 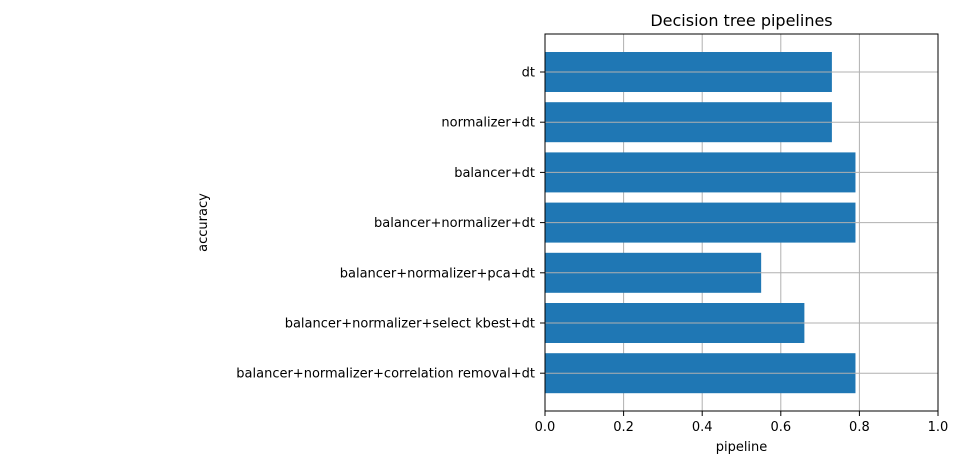 I want to click on x-tick-label: 0.4, so click(x=702, y=427).